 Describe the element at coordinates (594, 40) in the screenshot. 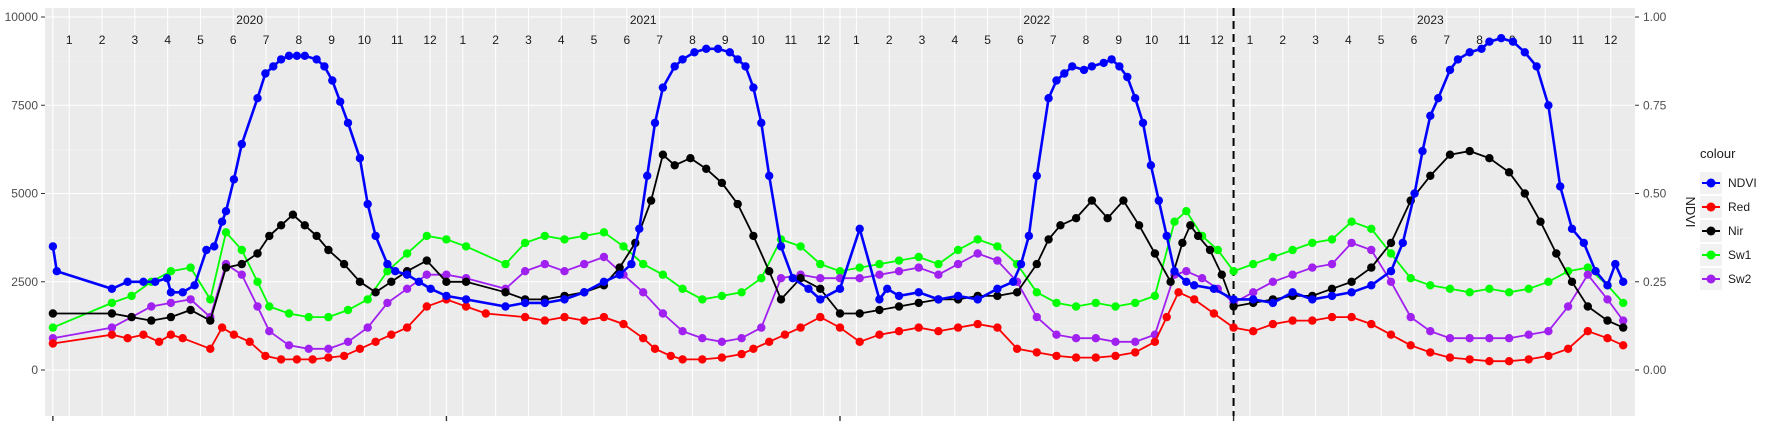

I see `month-label: 5` at that location.